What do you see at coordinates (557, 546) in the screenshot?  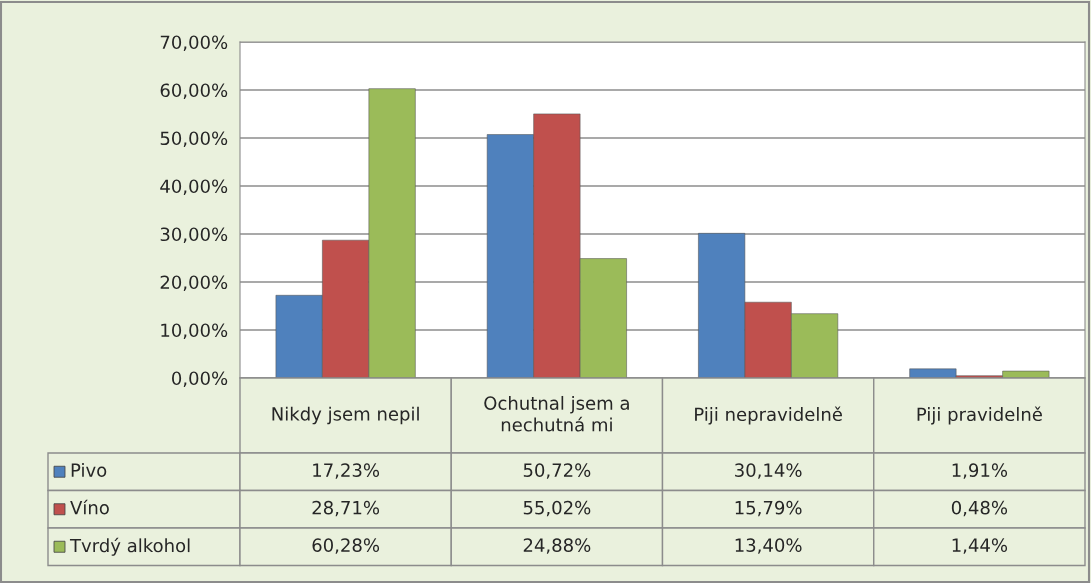 I see `data-label: 24,88%` at bounding box center [557, 546].